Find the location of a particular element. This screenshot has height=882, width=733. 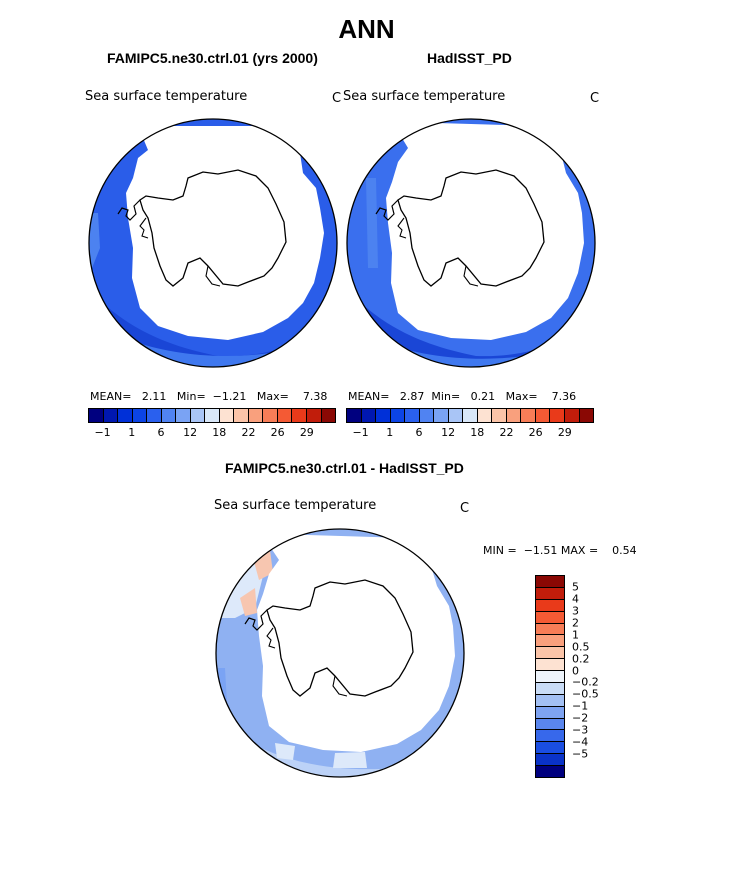

panel-2-colorbar is located at coordinates (470, 415).